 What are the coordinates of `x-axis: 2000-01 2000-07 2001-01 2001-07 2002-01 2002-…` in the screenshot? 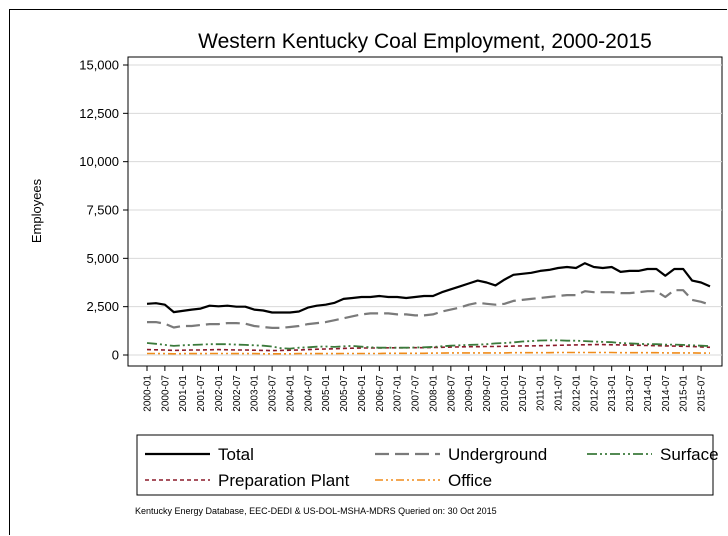 It's located at (425, 388).